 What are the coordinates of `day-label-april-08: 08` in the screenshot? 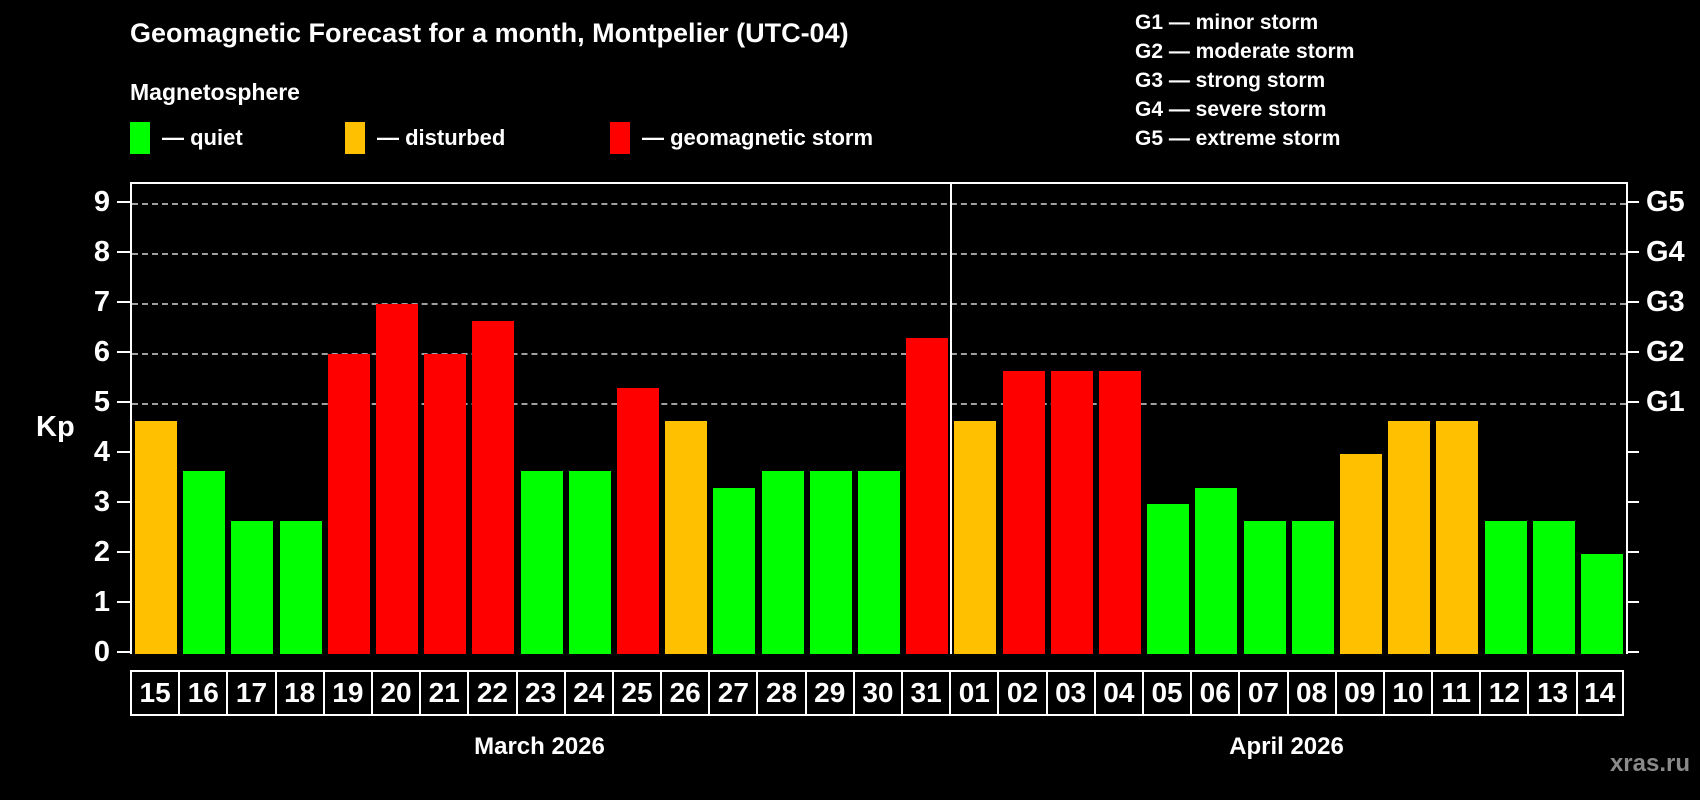 It's located at (1310, 693).